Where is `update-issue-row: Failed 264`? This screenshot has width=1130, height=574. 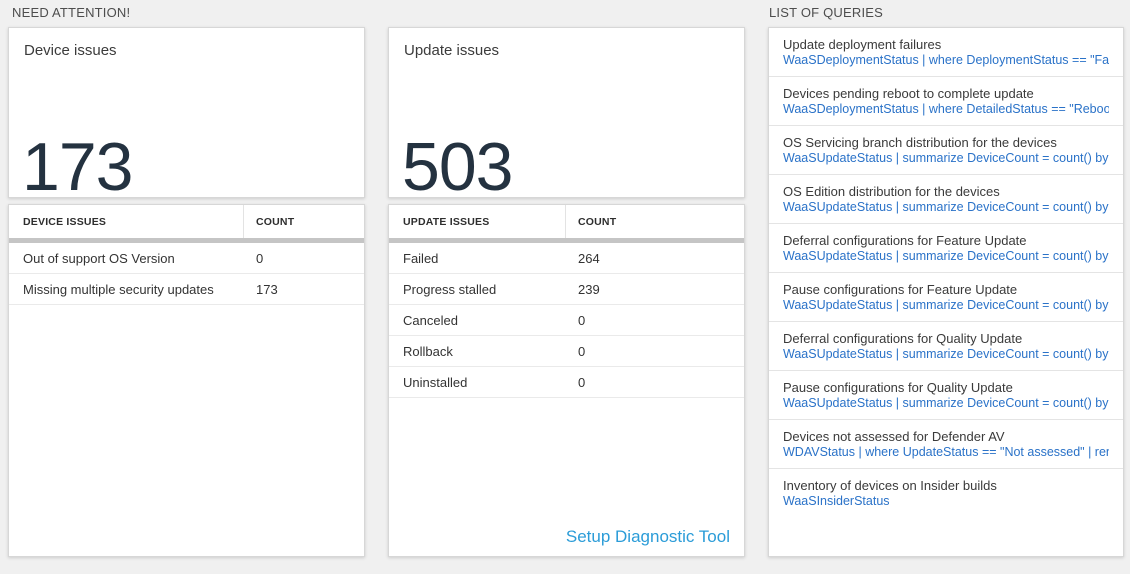
update-issue-row: Failed 264 is located at coordinates (566, 258).